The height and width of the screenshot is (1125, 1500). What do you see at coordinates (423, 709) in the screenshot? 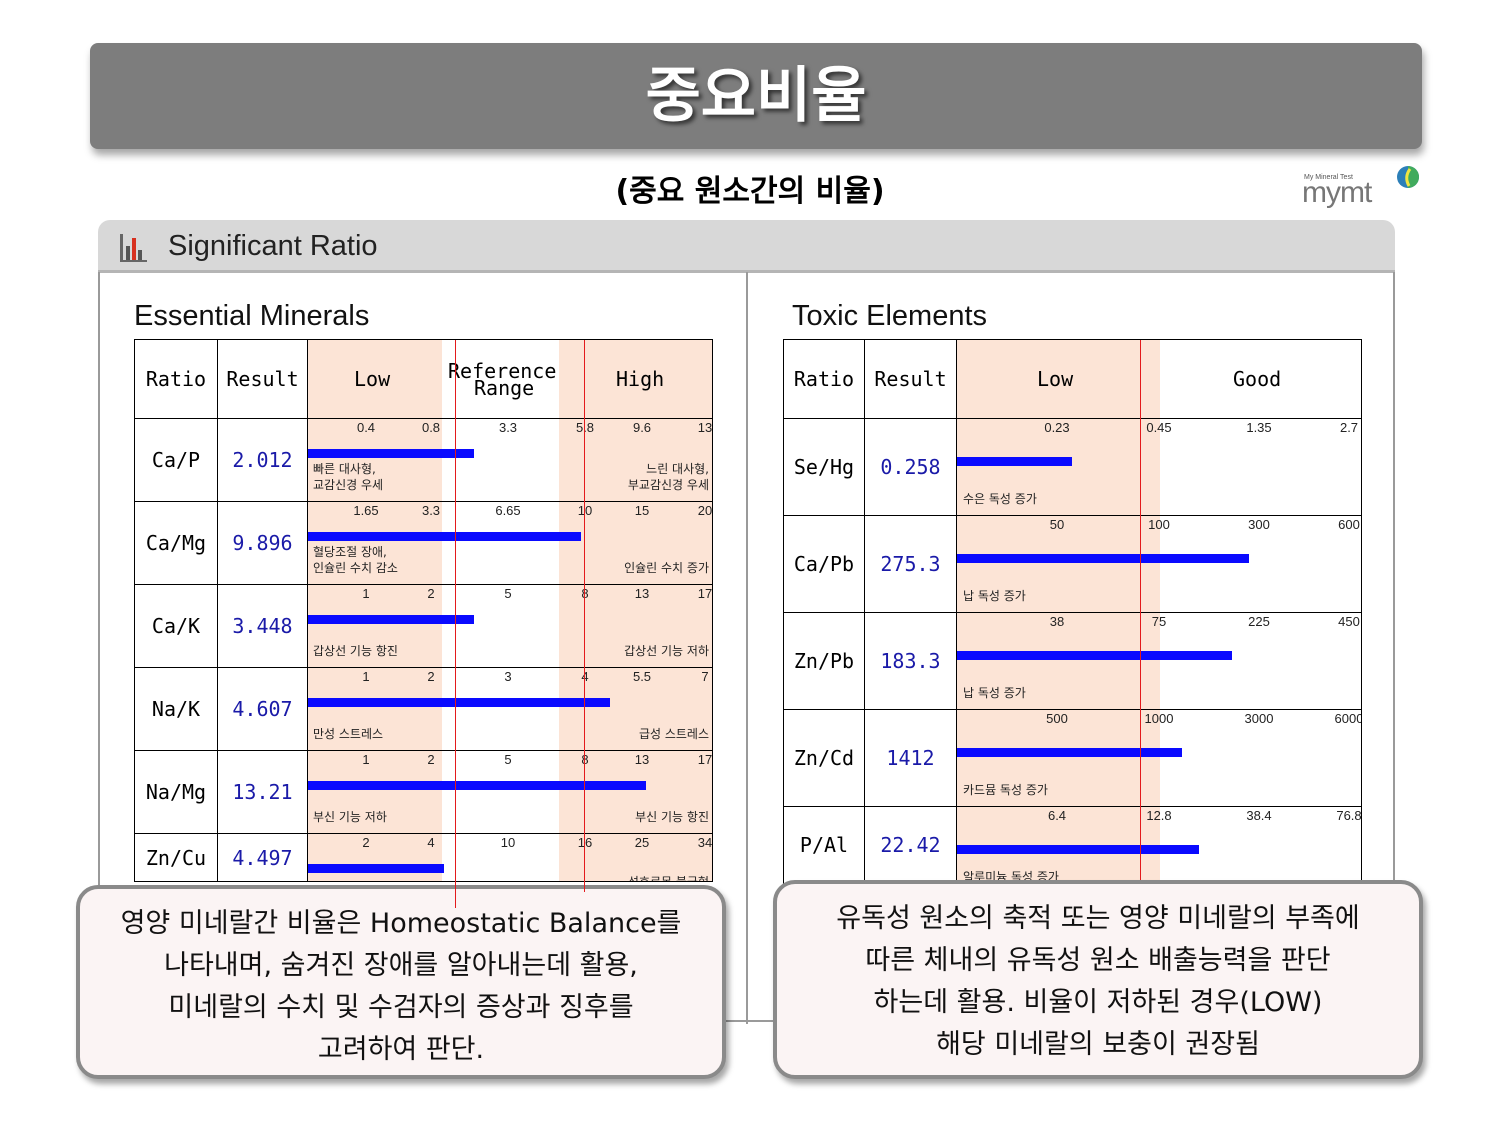
I see `table-row: Na/K 4.607 1 2 3 4 5.5 7 만성 스트레스 급성 스트레스` at bounding box center [423, 709].